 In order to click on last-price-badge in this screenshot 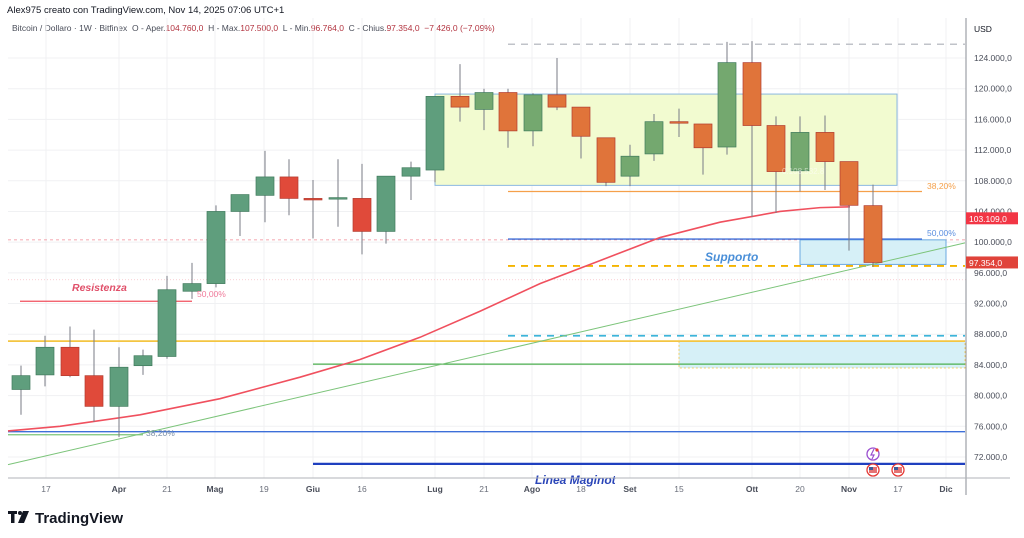, I will do `click(992, 262)`.